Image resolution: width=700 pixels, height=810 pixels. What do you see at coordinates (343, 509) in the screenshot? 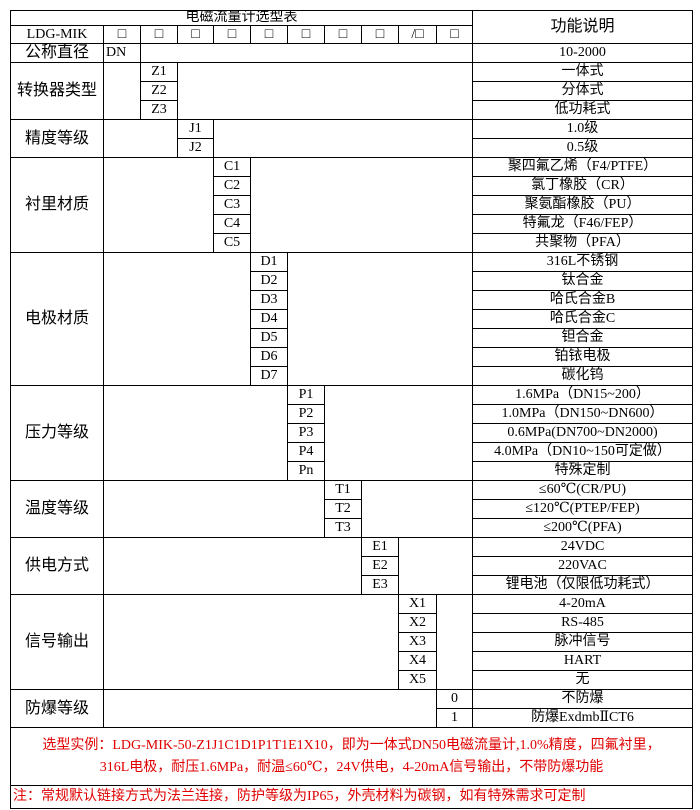
I see `option-code: T2` at bounding box center [343, 509].